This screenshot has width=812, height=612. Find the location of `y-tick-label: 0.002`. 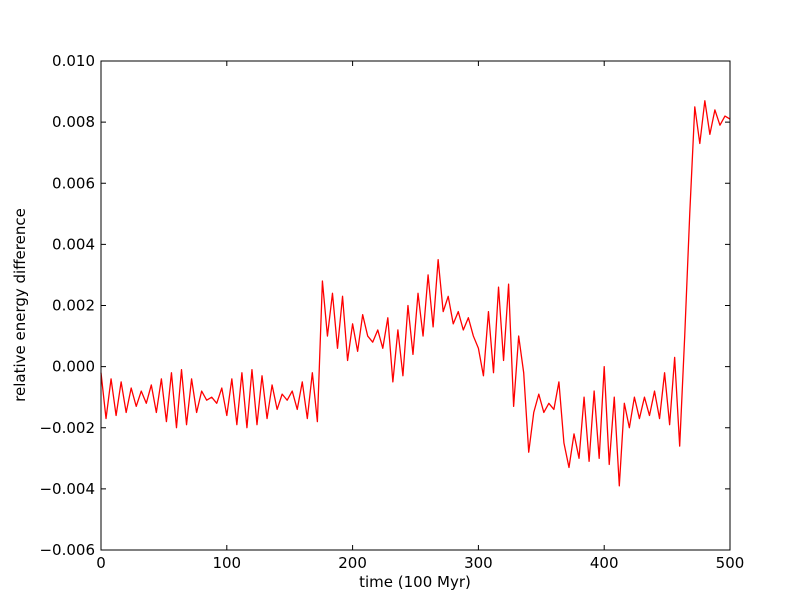

y-tick-label: 0.002 is located at coordinates (73, 306).